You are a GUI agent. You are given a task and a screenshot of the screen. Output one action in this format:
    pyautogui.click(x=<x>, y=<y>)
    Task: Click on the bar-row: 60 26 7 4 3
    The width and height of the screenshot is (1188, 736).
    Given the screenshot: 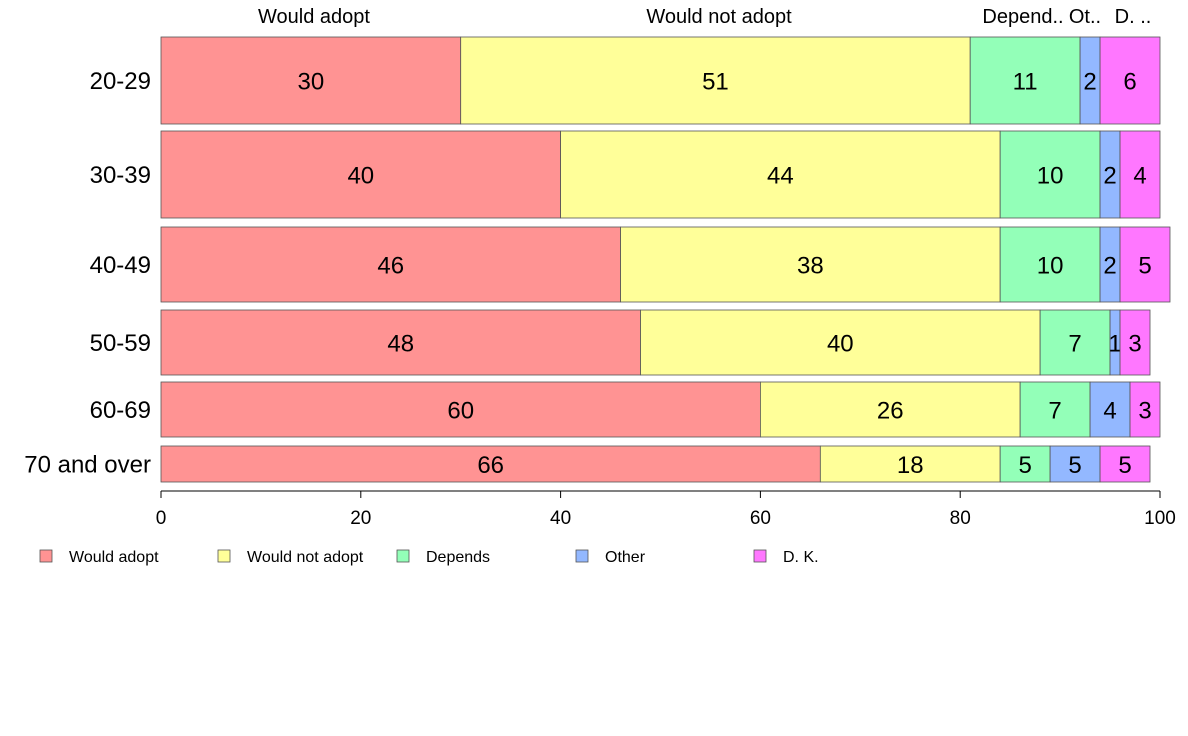 What is the action you would take?
    pyautogui.click(x=660, y=409)
    